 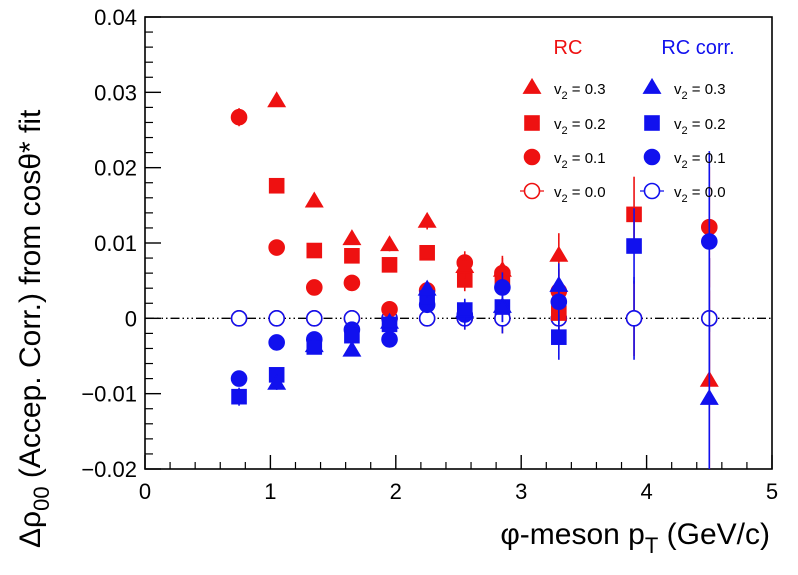 What do you see at coordinates (131, 318) in the screenshot?
I see `y-tick-label: 0` at bounding box center [131, 318].